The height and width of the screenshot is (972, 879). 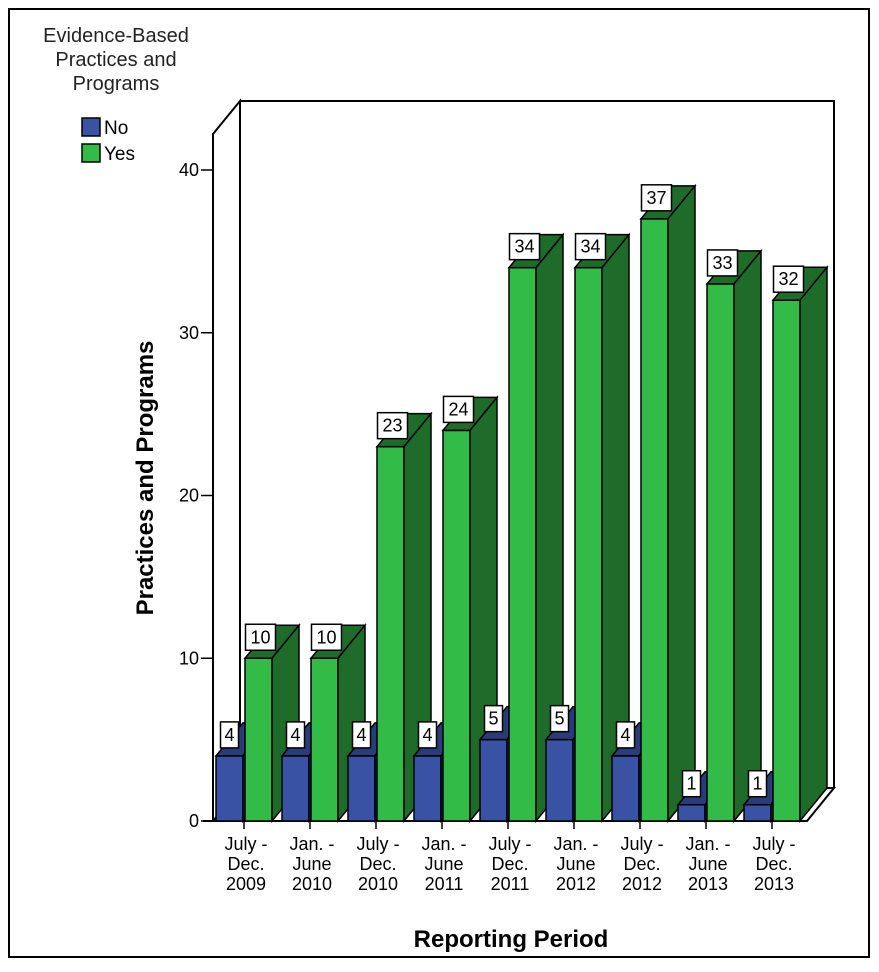 I want to click on data-label: 32, so click(x=788, y=279).